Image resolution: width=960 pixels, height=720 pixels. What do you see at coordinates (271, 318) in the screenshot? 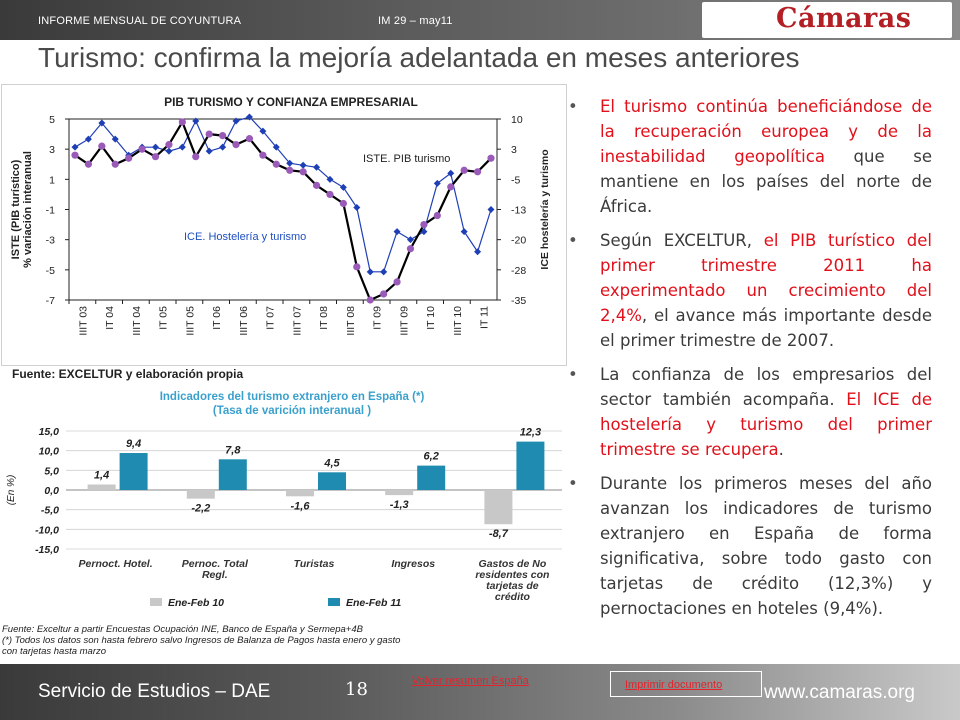
I see `x-tick-label-group: IT 07` at bounding box center [271, 318].